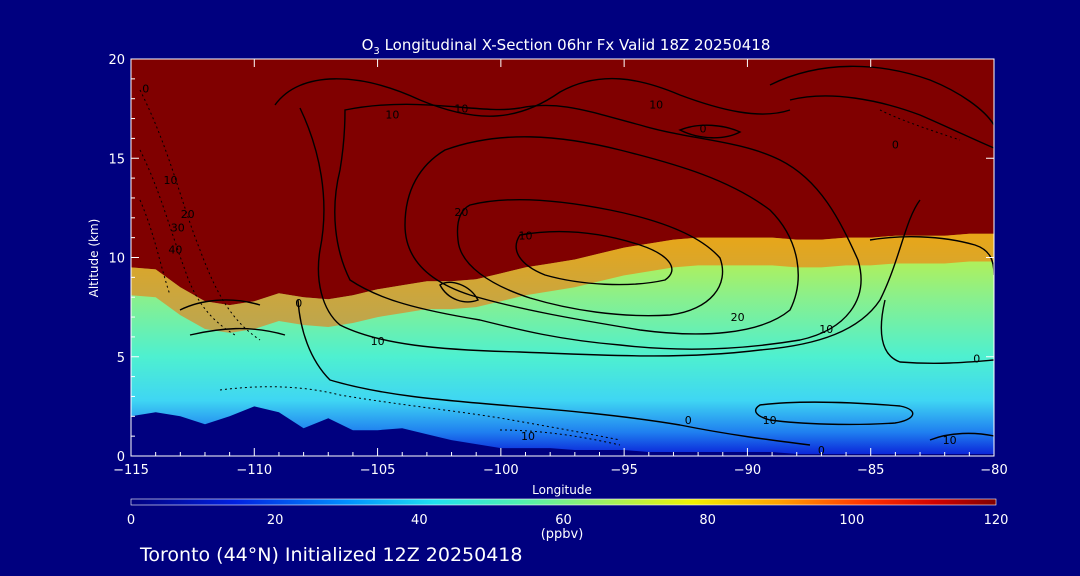 The height and width of the screenshot is (576, 1080). What do you see at coordinates (121, 358) in the screenshot?
I see `y-tick-label: 5` at bounding box center [121, 358].